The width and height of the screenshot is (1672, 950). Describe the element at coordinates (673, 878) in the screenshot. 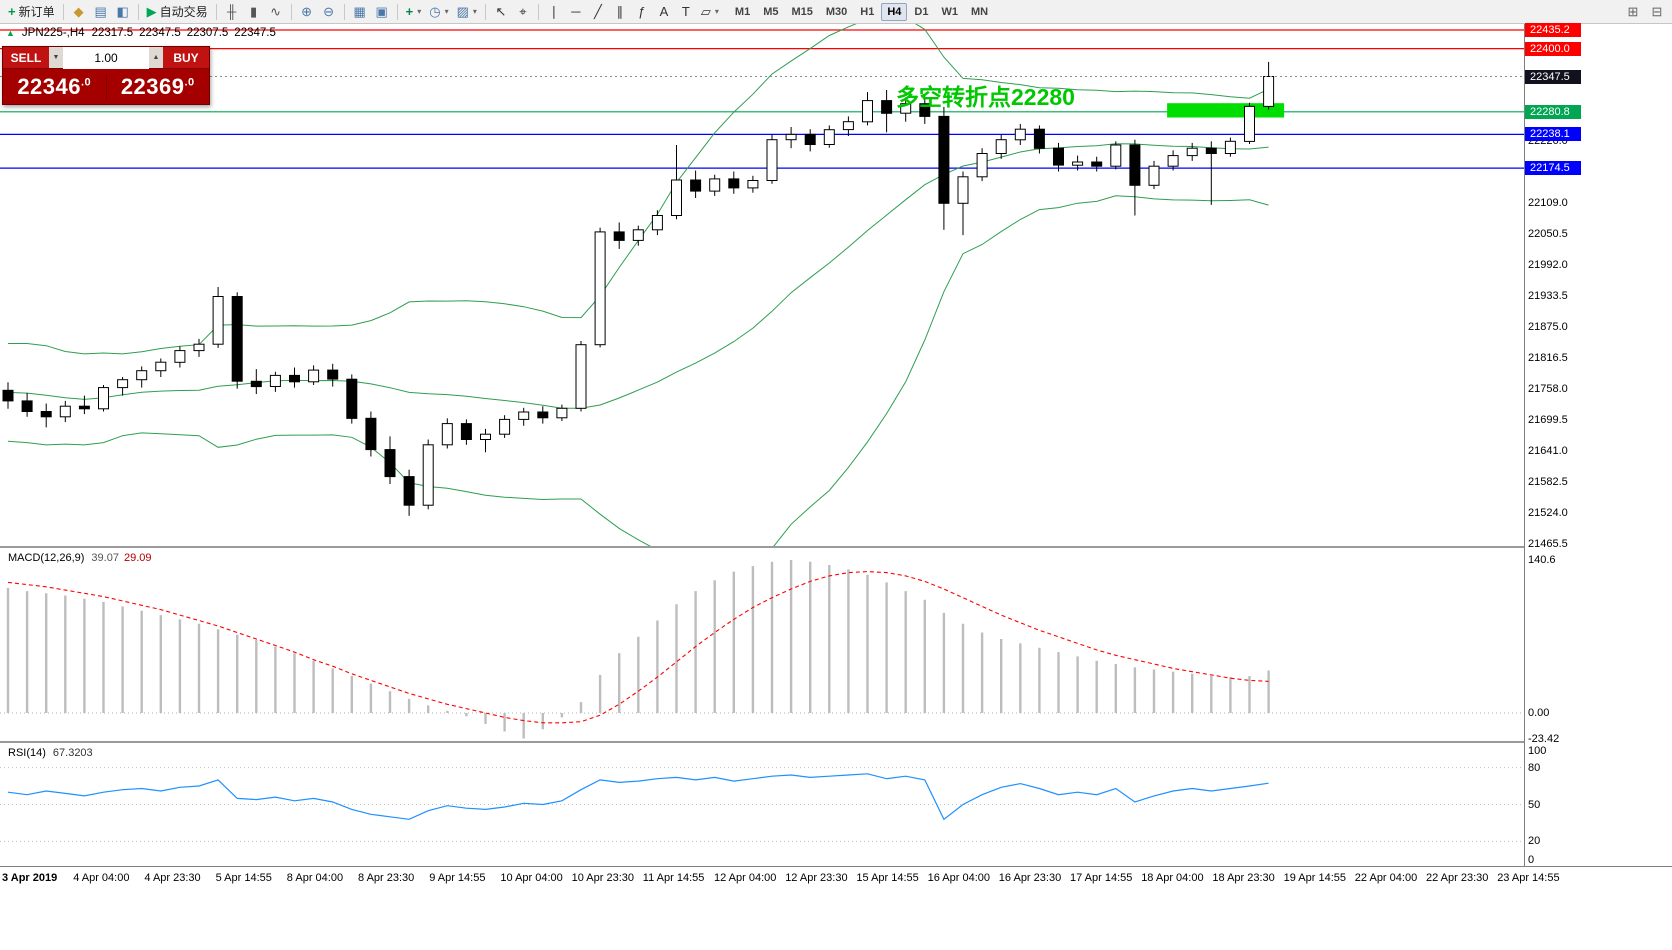

I see `time-axis-label: 11 Apr 14:55` at that location.